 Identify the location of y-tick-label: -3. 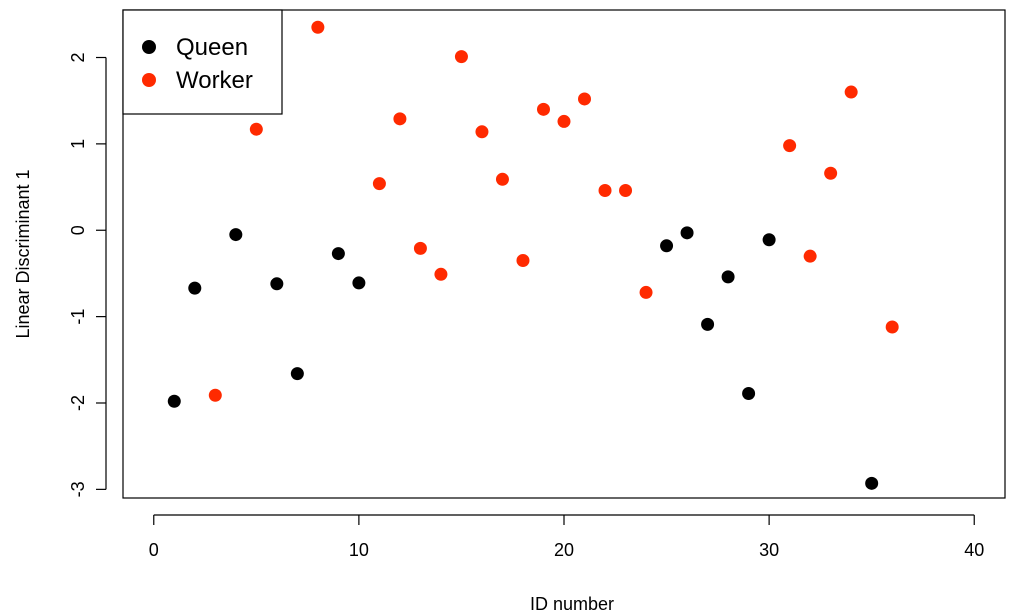
(78, 489).